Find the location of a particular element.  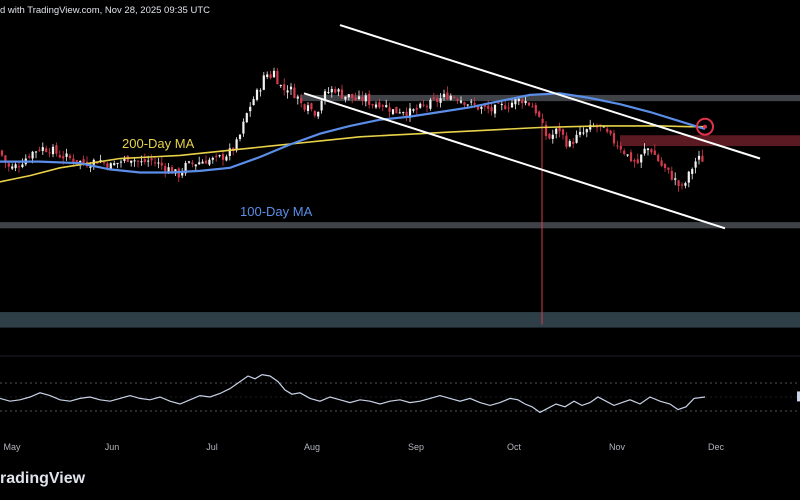

crossover-marker is located at coordinates (705, 126).